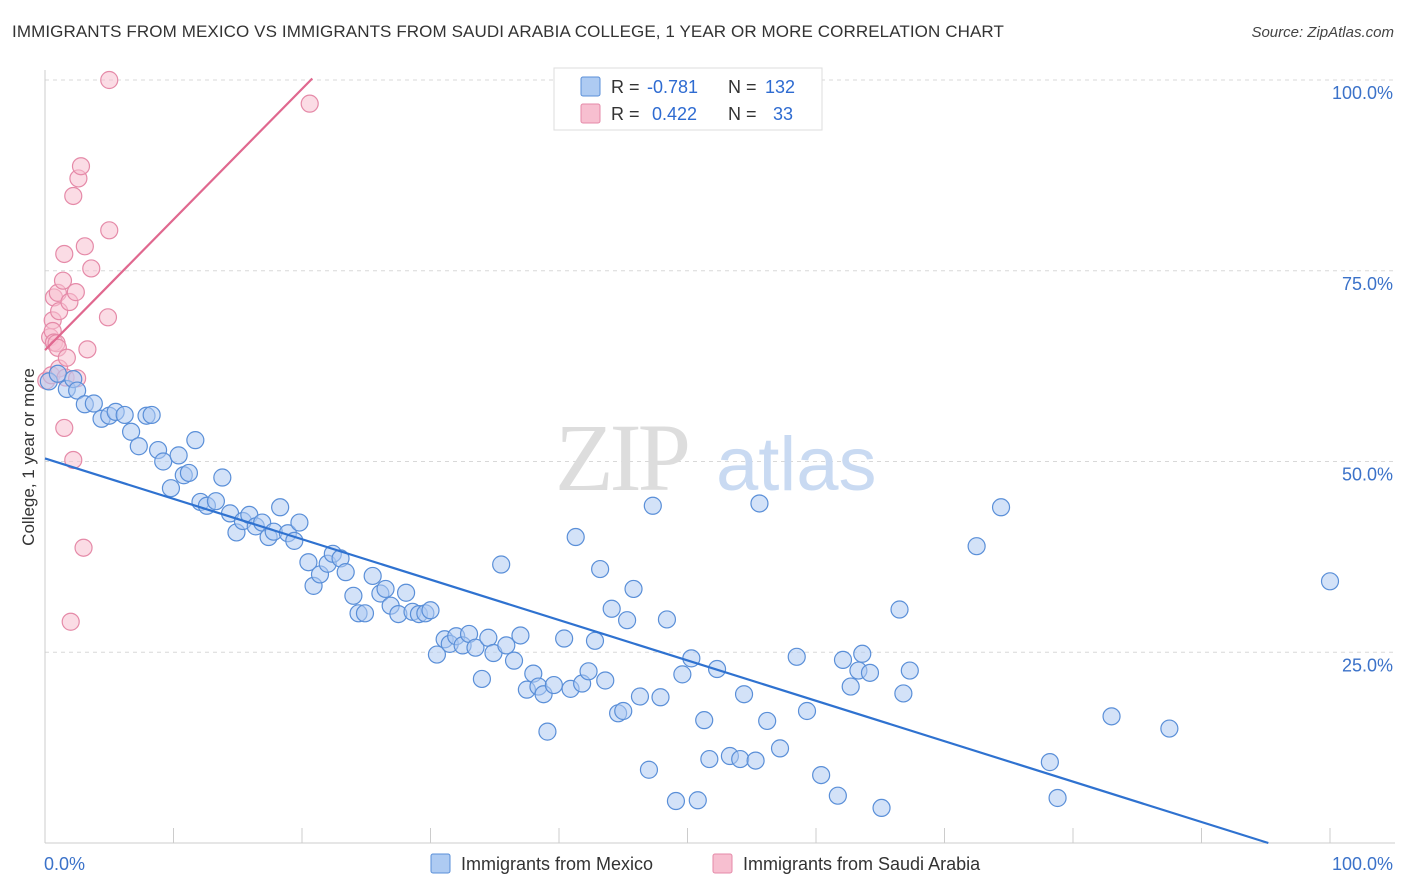  What do you see at coordinates (1362, 93) in the screenshot?
I see `y-tick-label: 100.0%` at bounding box center [1362, 93].